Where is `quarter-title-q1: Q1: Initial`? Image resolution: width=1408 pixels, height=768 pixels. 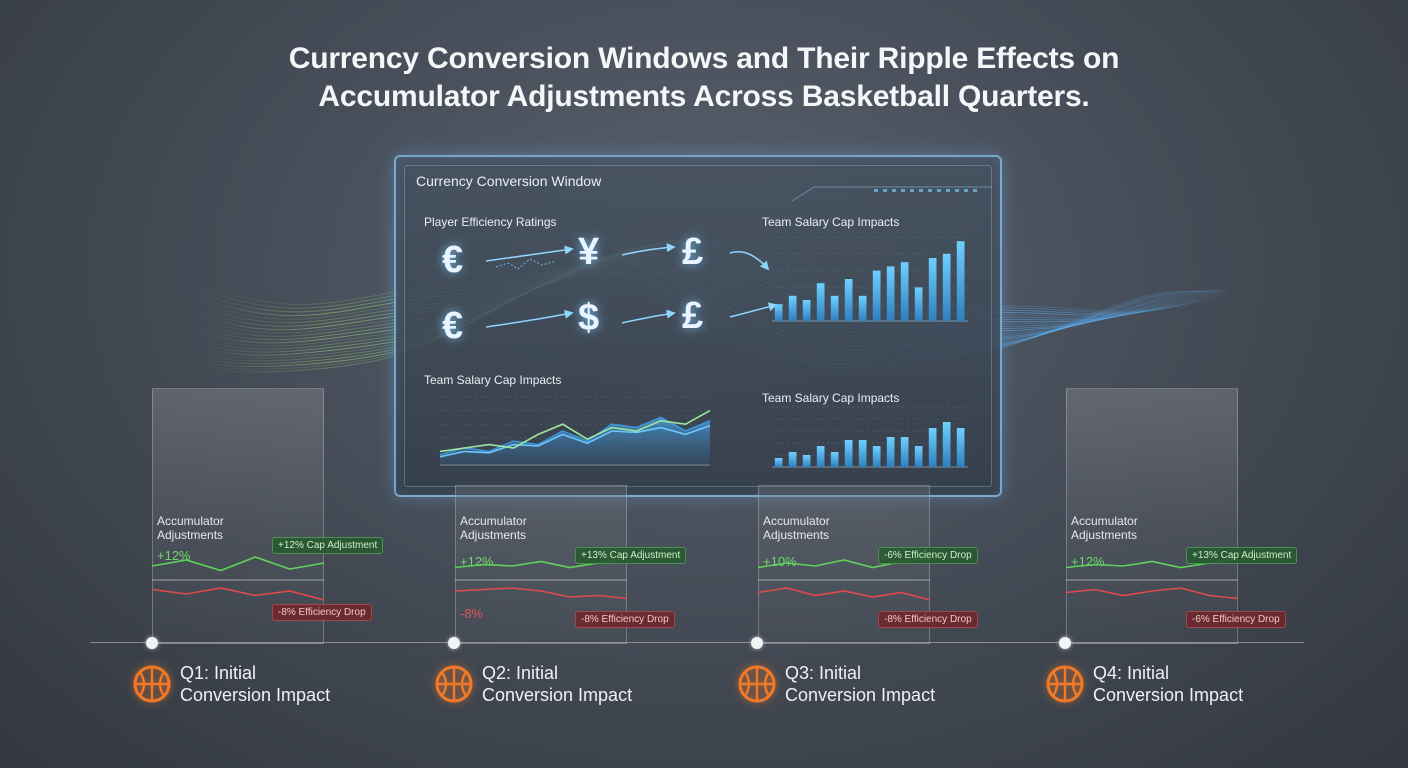
quarter-title-q1: Q1: Initial is located at coordinates (218, 673).